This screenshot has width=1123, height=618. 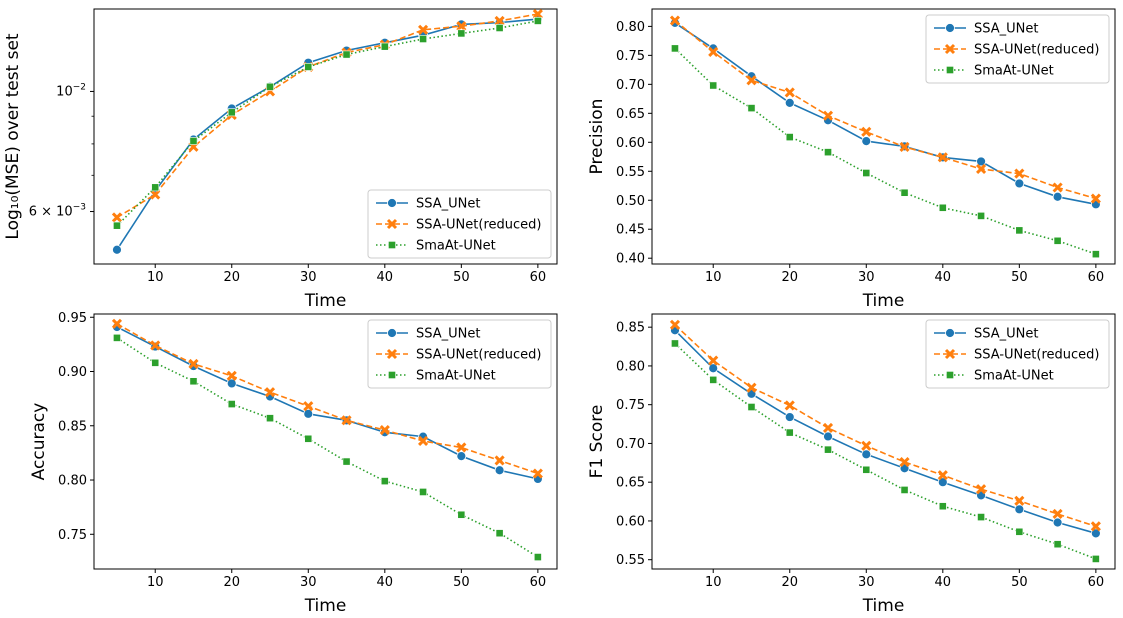 I want to click on x-tick-label: 50, so click(x=461, y=582).